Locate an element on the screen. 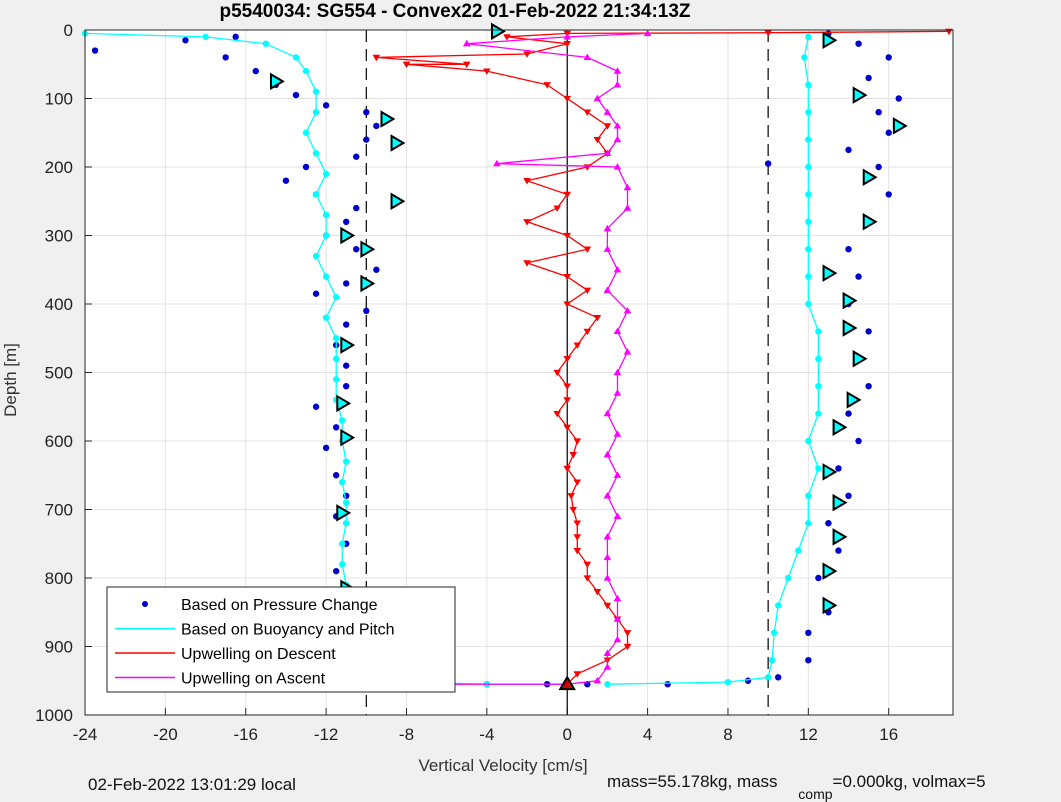  legend-label: Based on Pressure Change is located at coordinates (279, 605).